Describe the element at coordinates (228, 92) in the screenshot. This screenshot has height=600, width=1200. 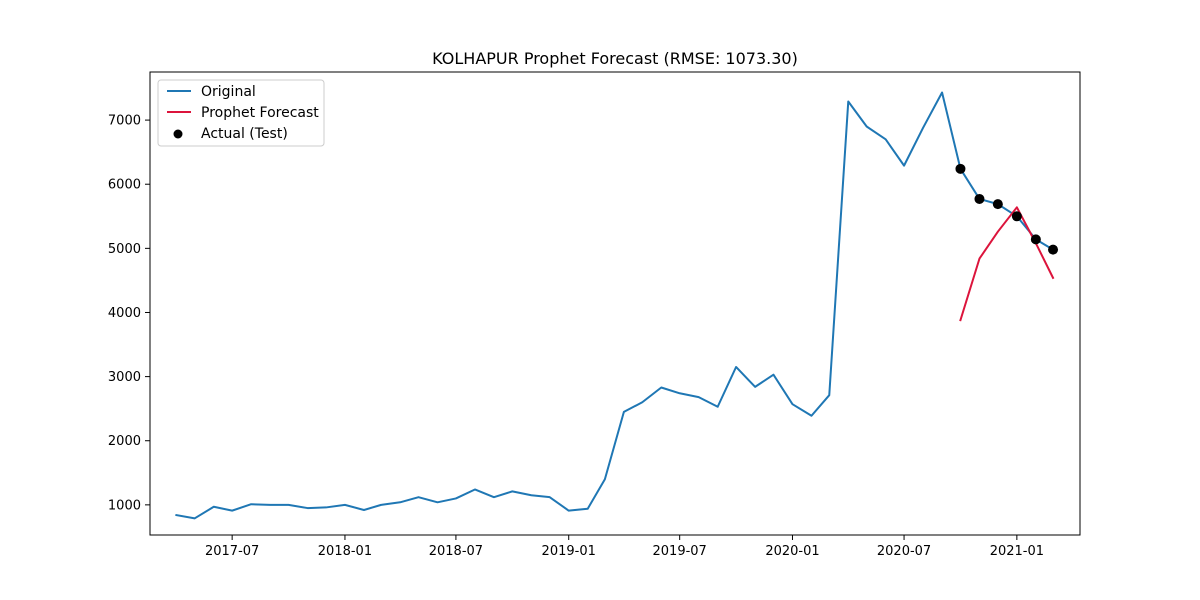
I see `legend-label: Original` at that location.